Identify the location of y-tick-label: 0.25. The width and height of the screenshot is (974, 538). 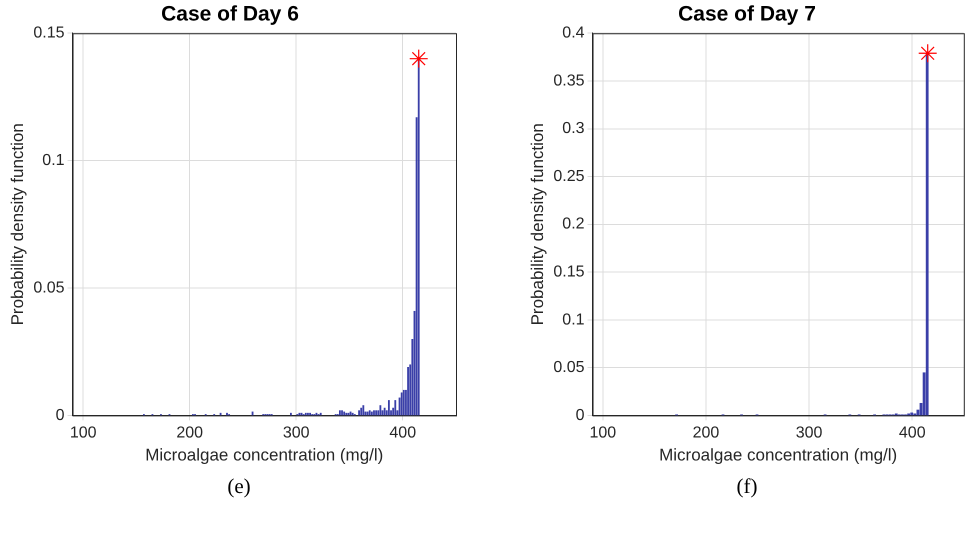
(569, 176).